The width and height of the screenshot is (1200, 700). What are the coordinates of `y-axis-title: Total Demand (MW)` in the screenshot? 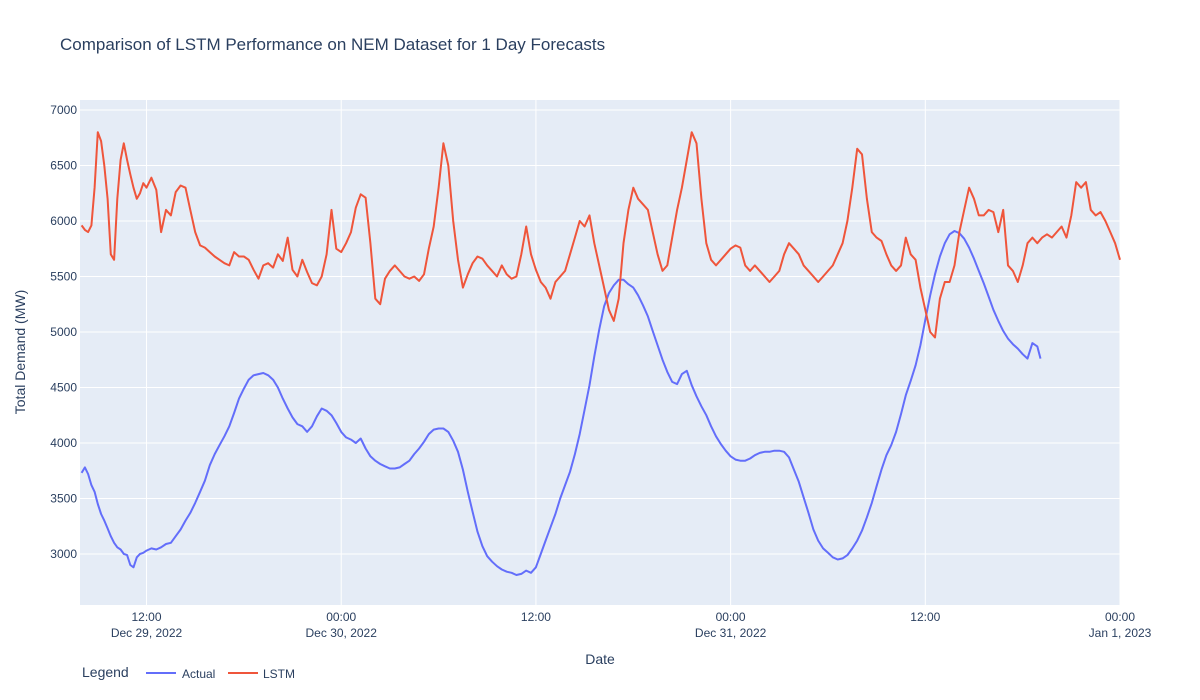 It's located at (20, 352).